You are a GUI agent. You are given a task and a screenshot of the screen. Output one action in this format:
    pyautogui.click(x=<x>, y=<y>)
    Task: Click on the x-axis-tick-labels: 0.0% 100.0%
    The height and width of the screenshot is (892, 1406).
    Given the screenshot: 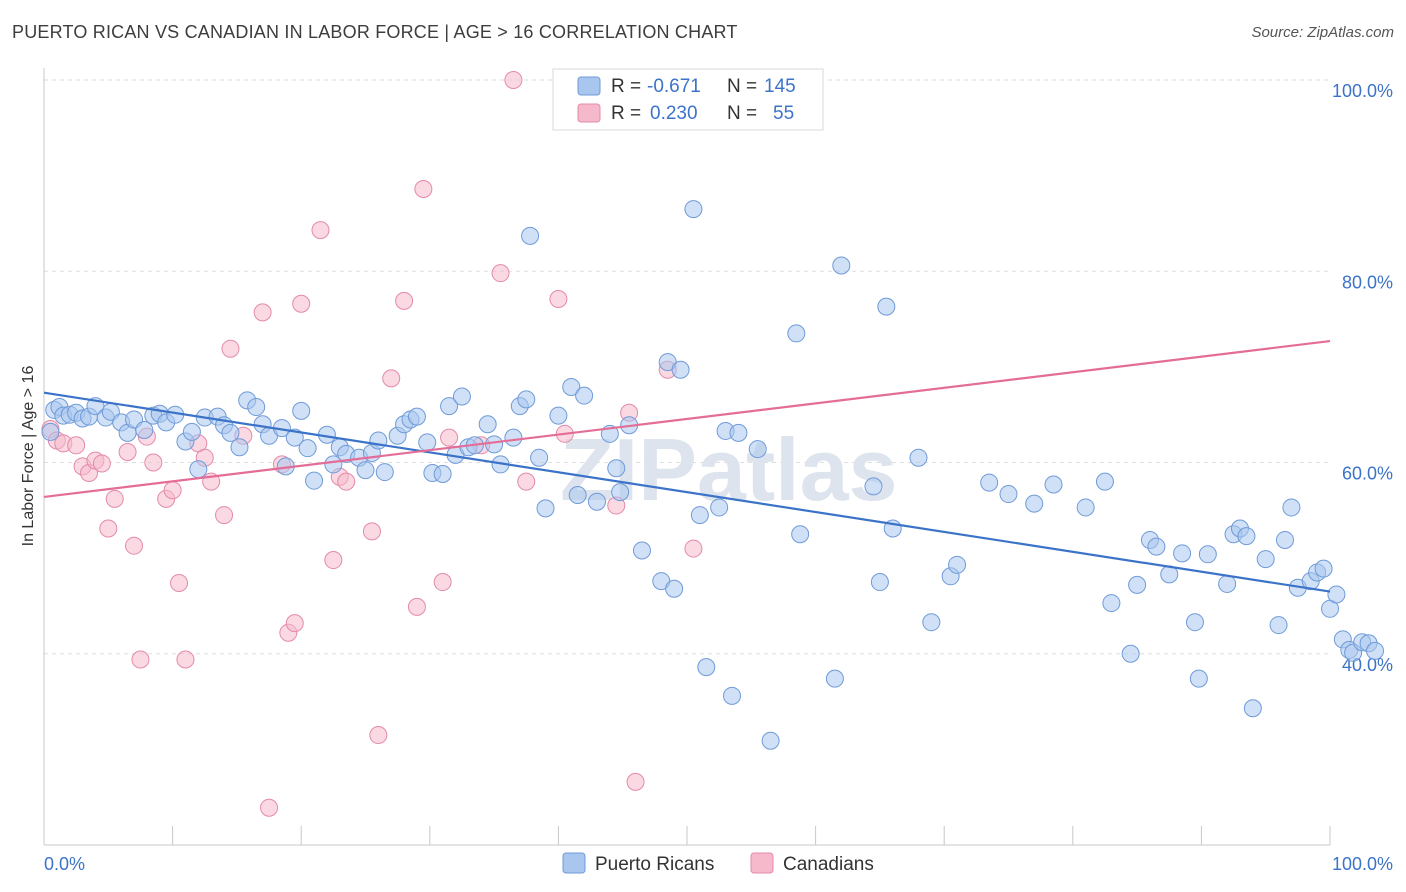 What is the action you would take?
    pyautogui.click(x=718, y=864)
    